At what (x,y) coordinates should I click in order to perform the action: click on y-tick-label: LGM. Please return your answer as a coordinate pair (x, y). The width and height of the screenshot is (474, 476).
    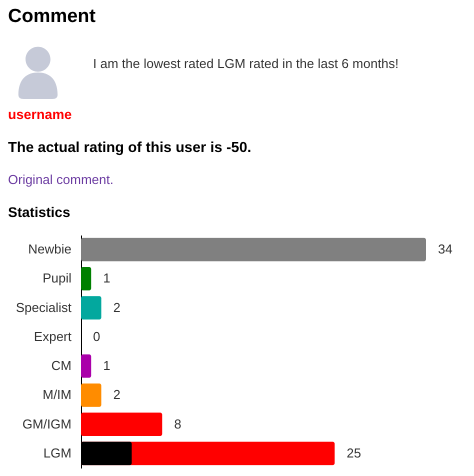
    Looking at the image, I should click on (57, 452).